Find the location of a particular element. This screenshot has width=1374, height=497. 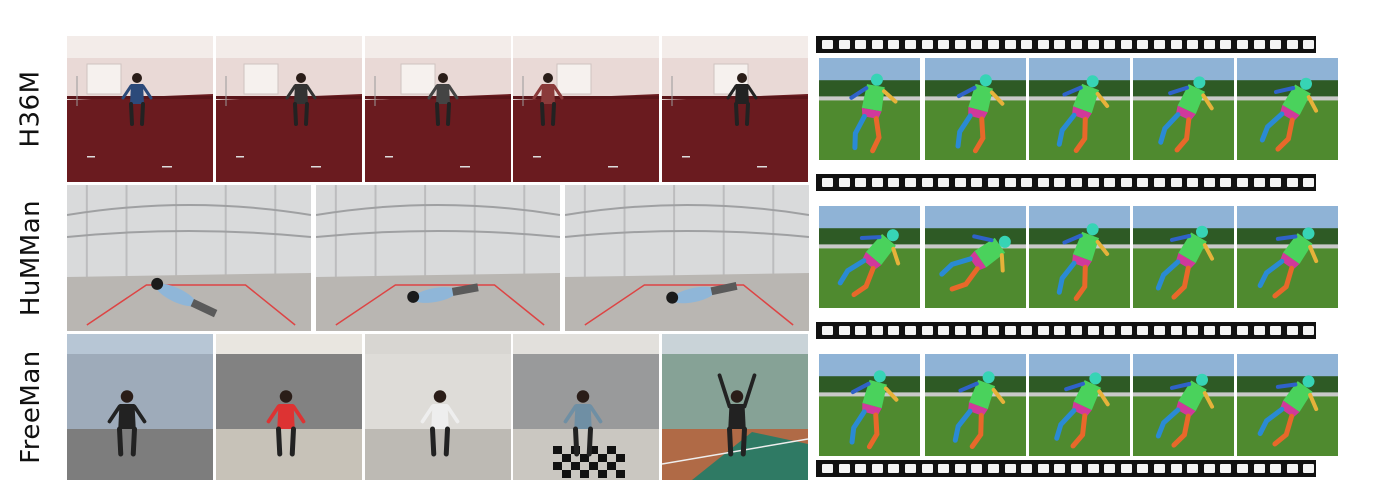

row-label-h36m: H36M is located at coordinates (31, 109).